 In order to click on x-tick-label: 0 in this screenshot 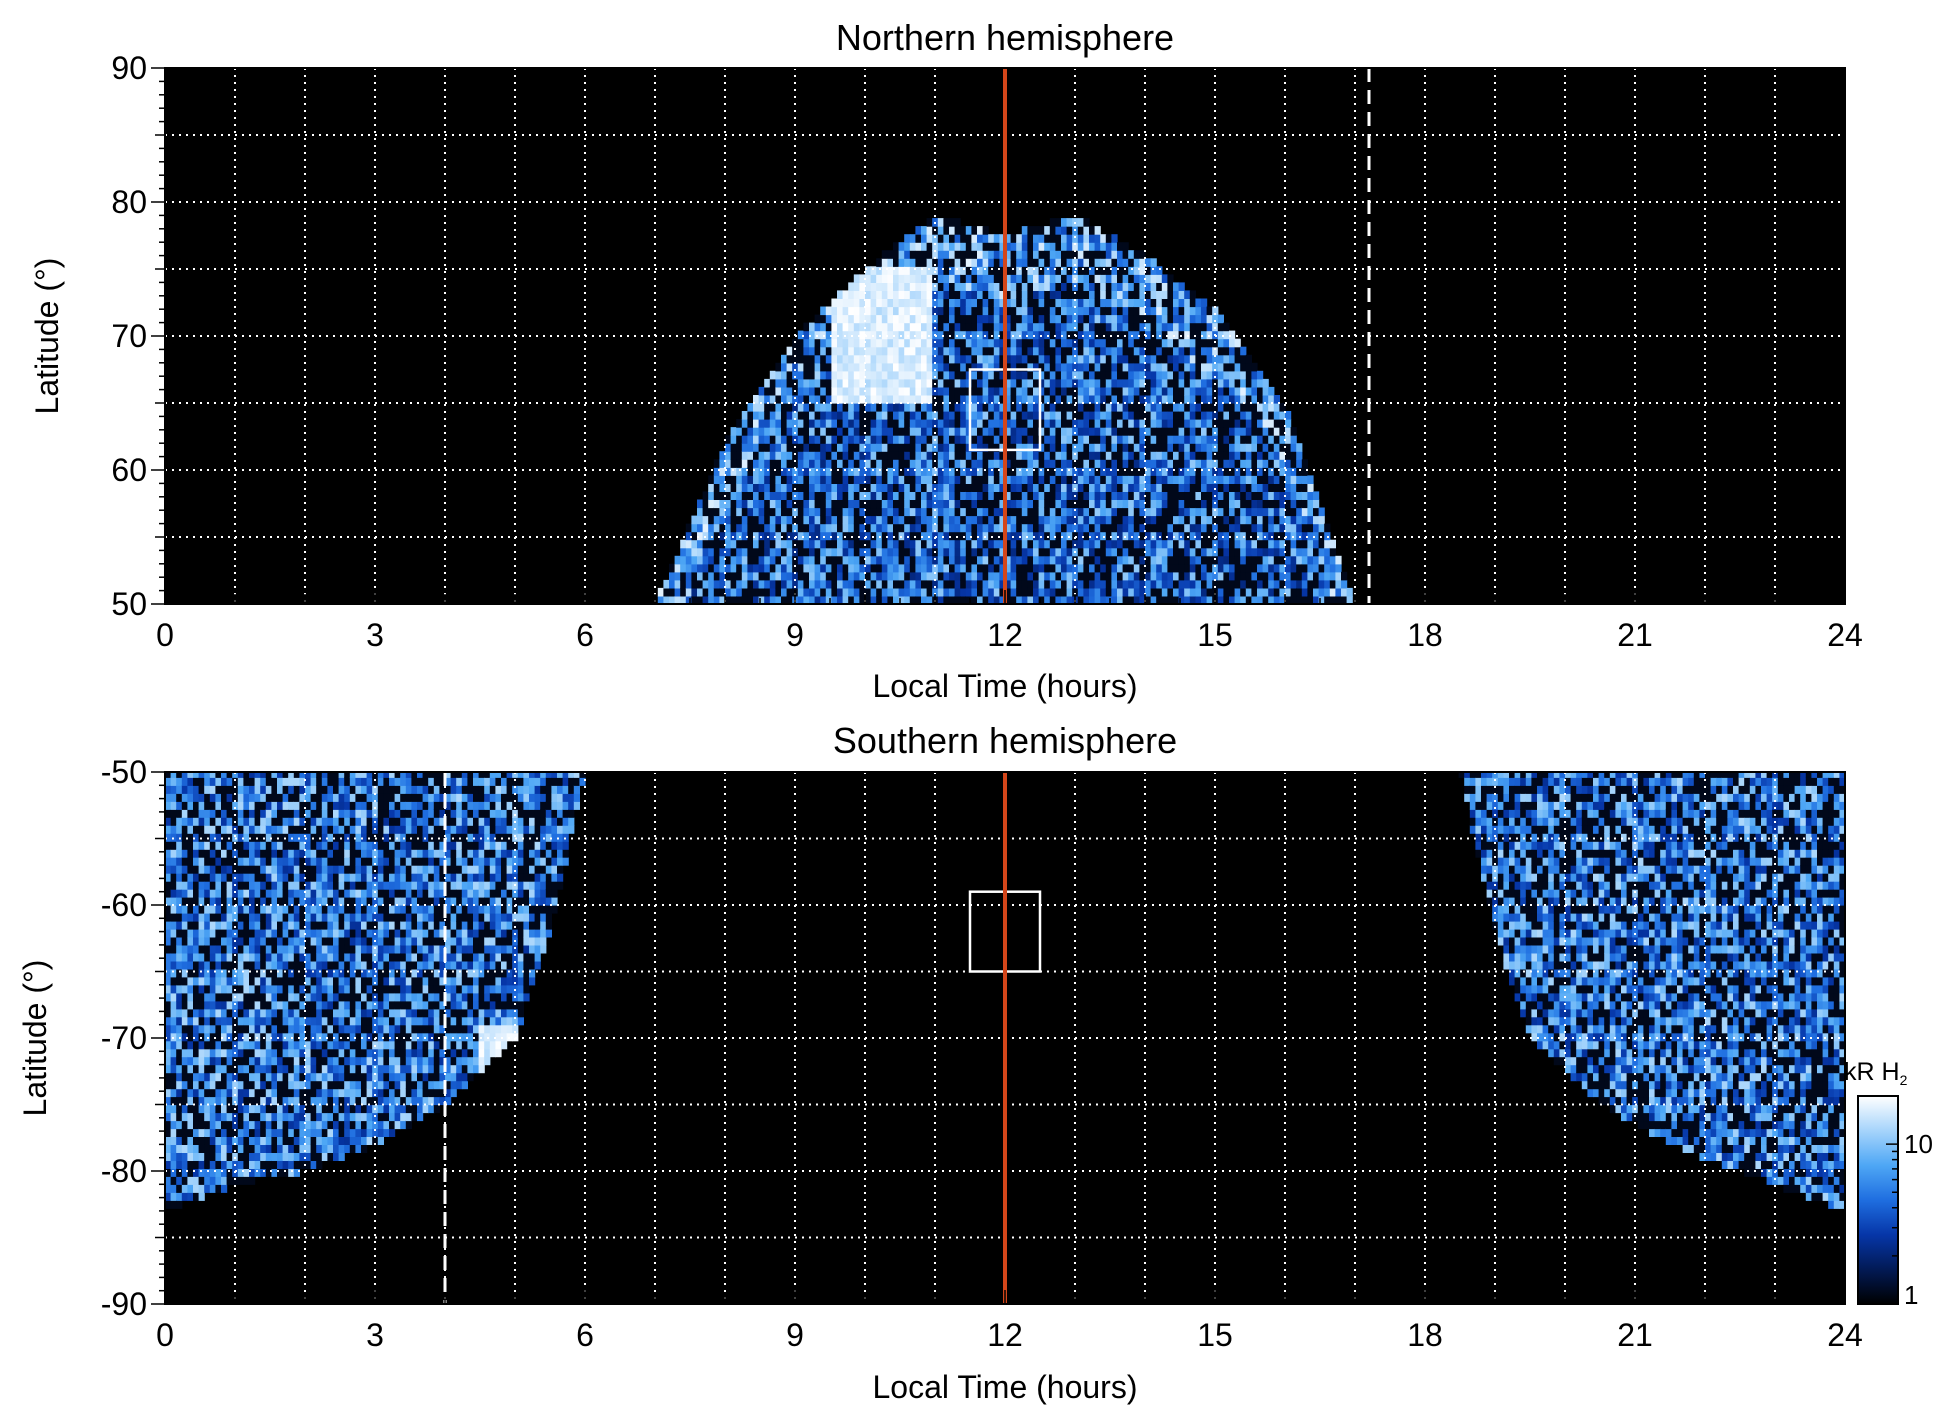, I will do `click(165, 635)`.